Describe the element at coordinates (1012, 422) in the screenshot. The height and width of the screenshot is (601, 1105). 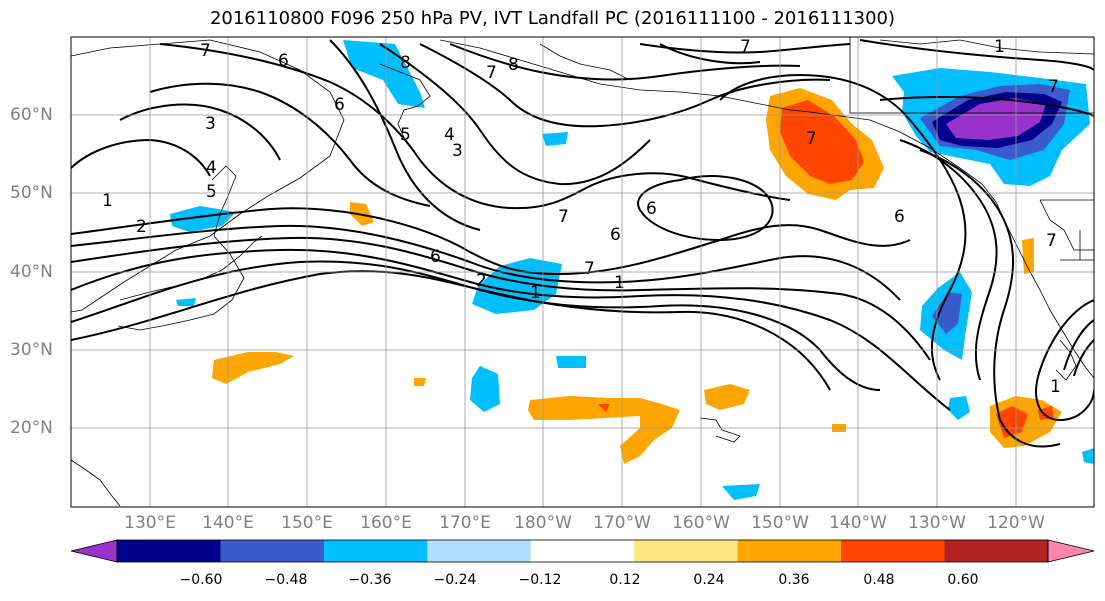
I see `shade-red-sw` at that location.